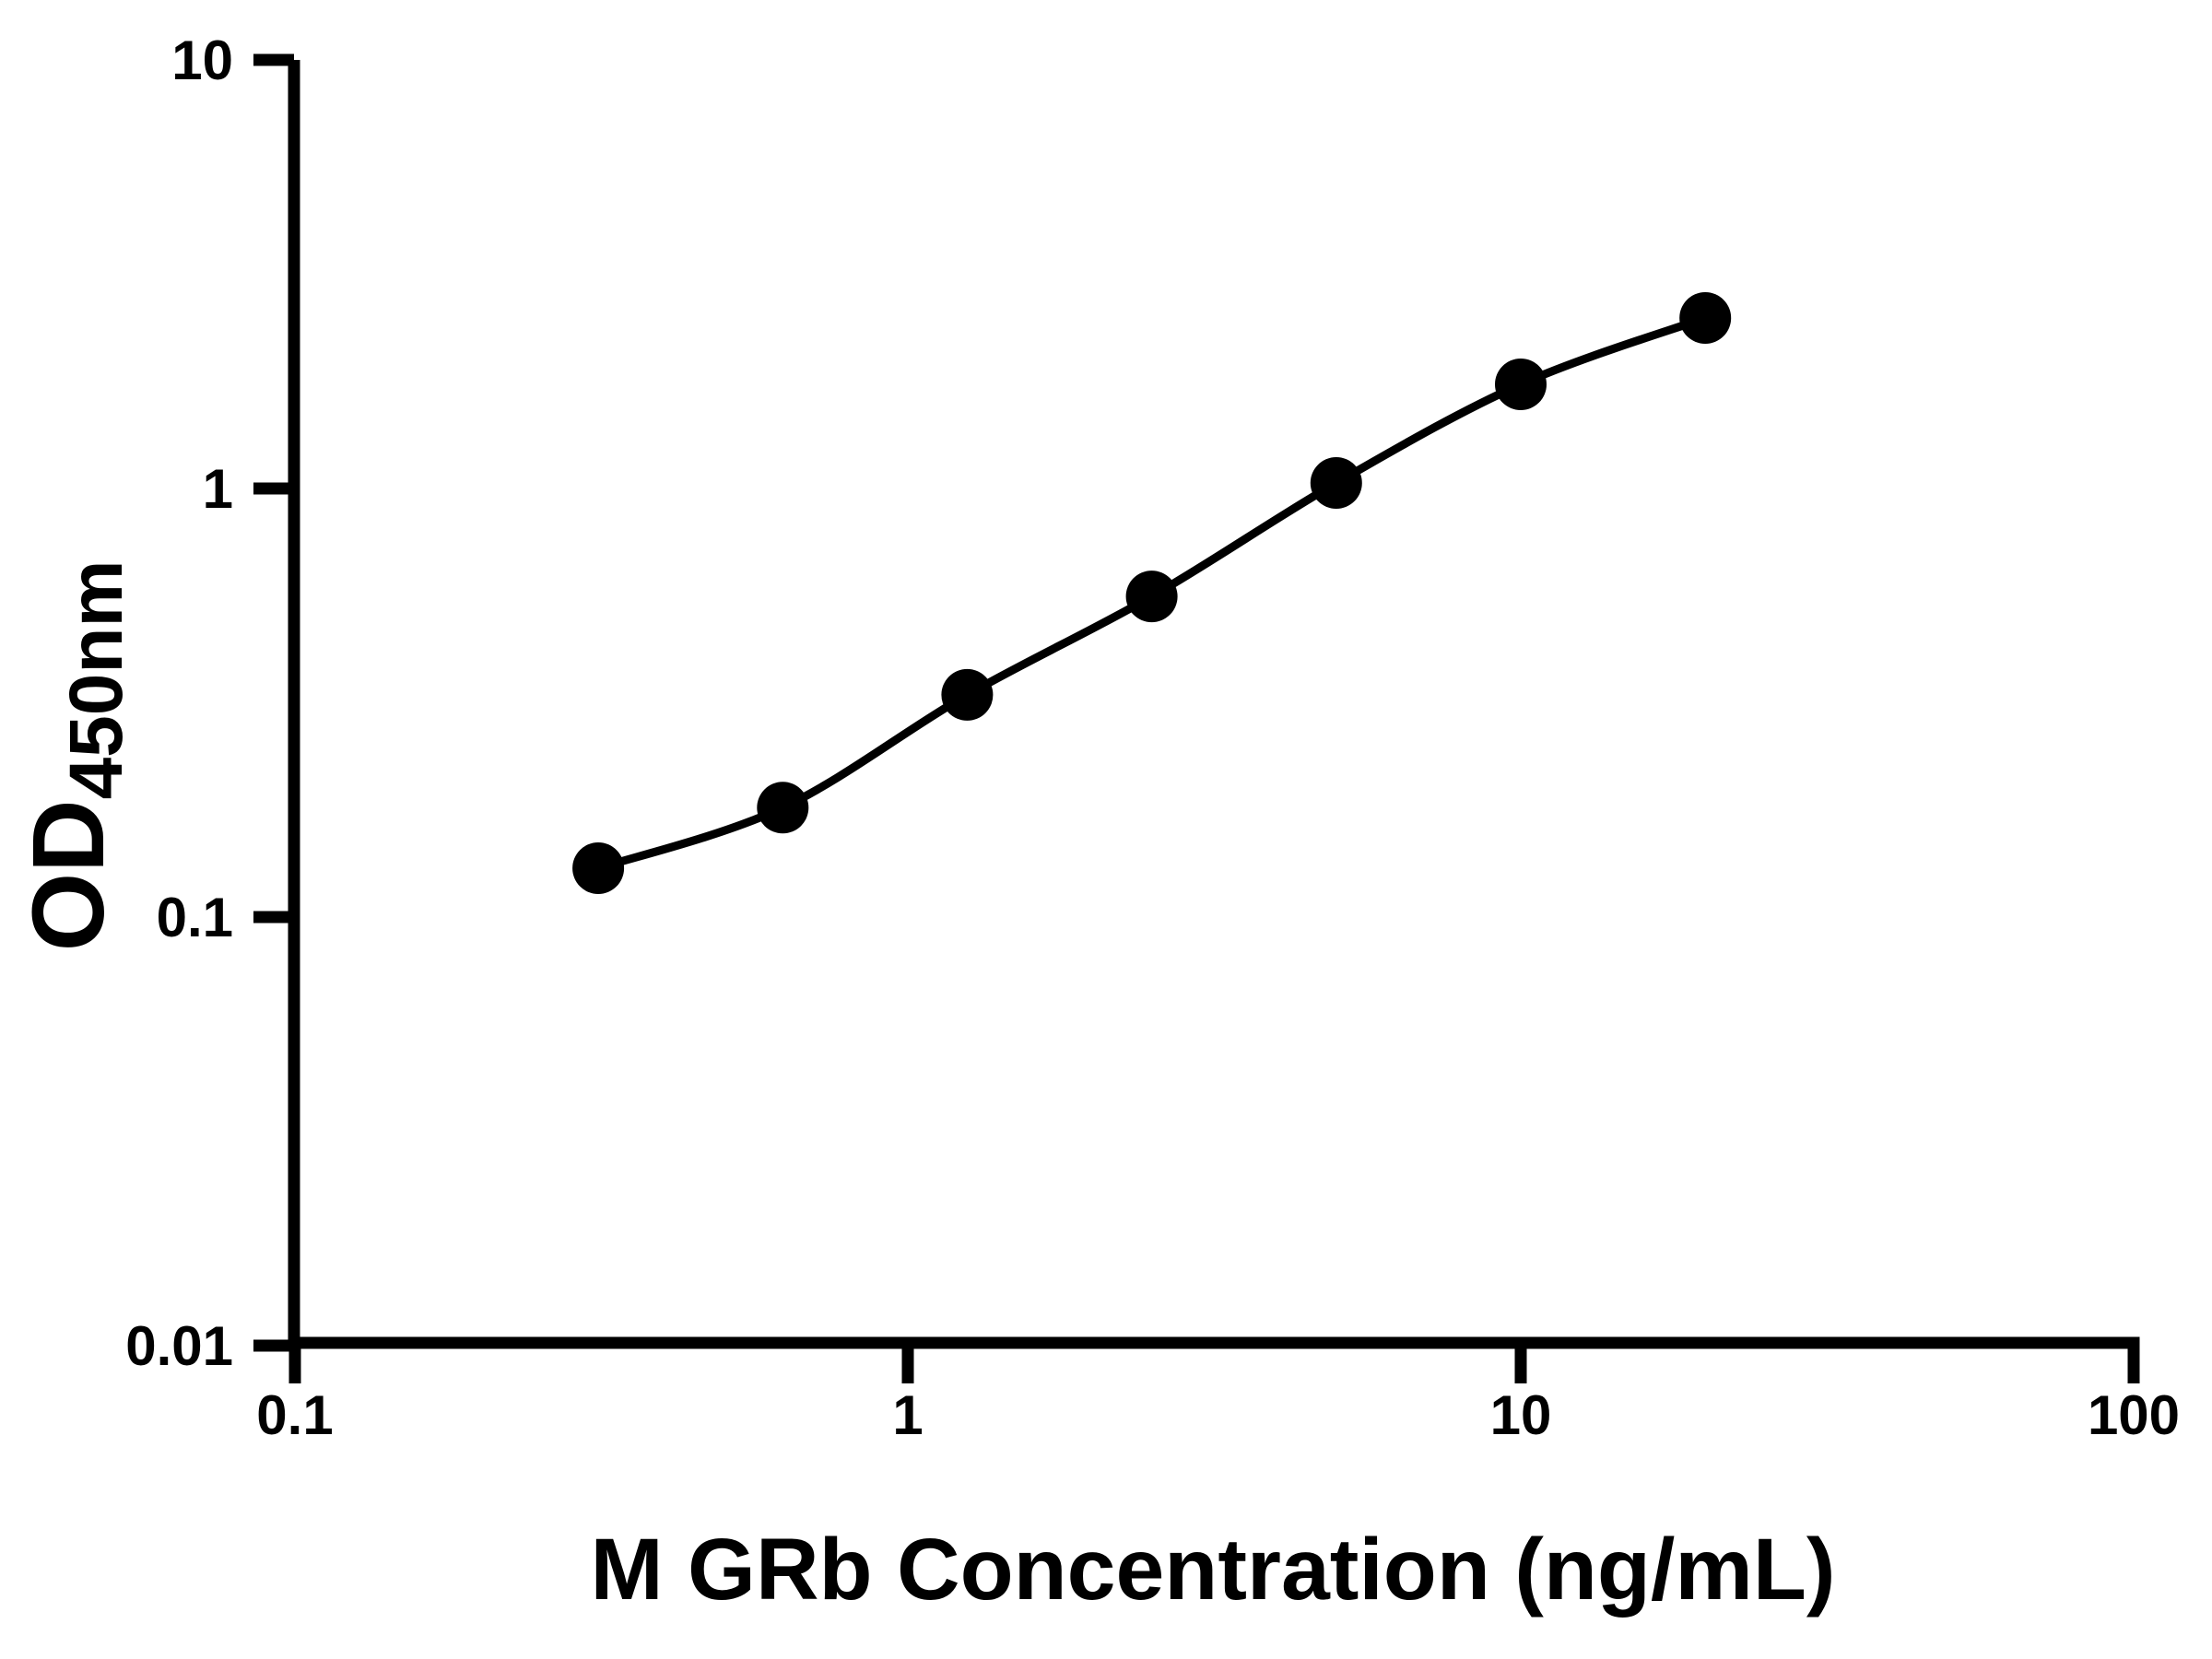  I want to click on y-tick-label: 0.01, so click(179, 1346).